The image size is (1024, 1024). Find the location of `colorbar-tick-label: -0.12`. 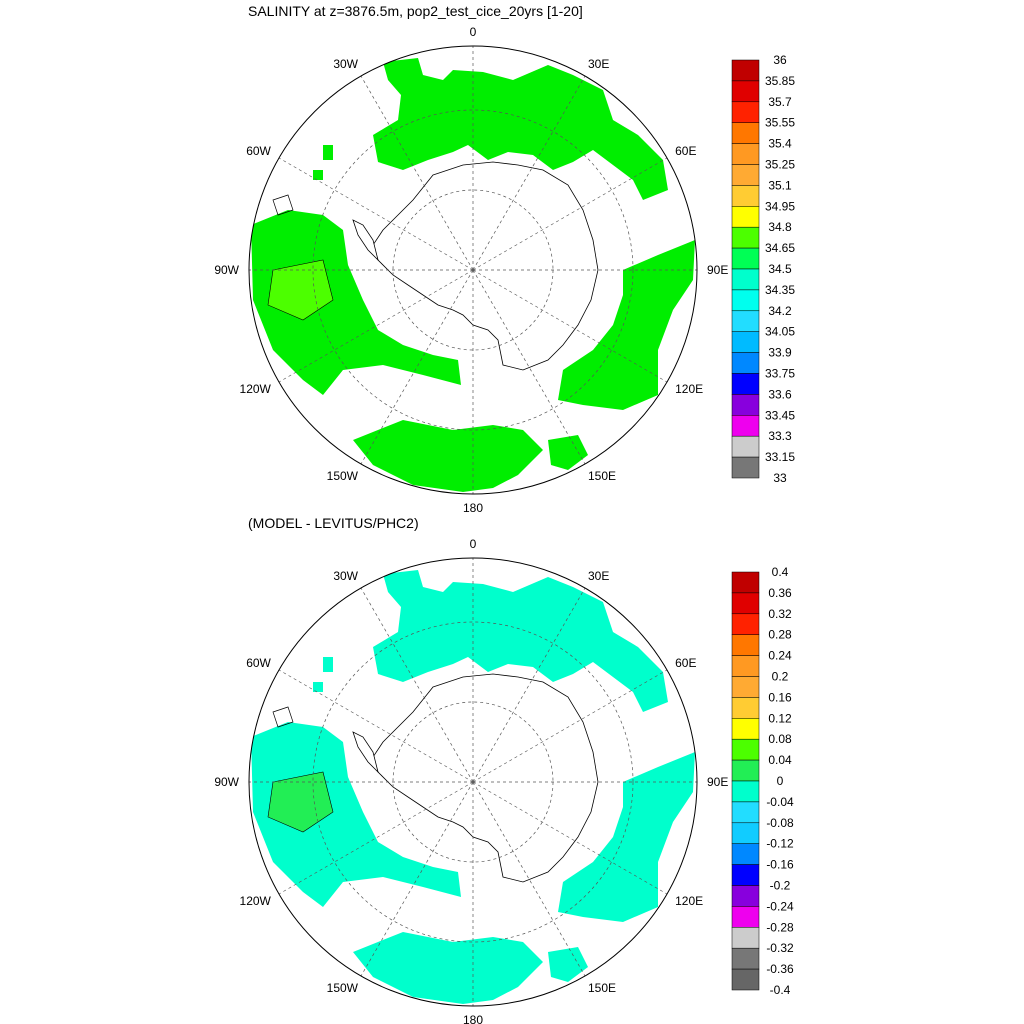

colorbar-tick-label: -0.12 is located at coordinates (780, 844).